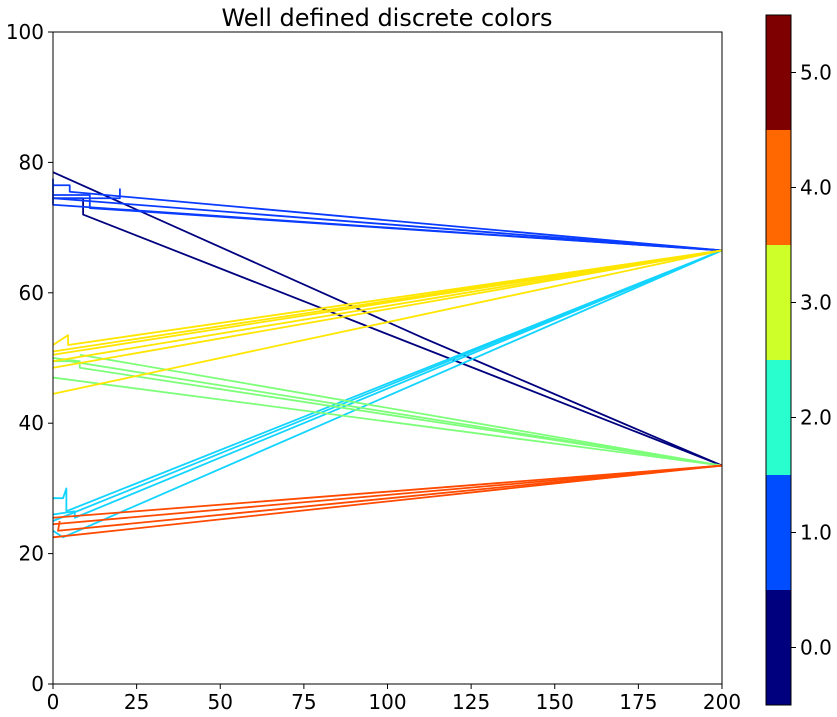 The width and height of the screenshot is (837, 717). I want to click on y-tick-label-5: 100, so click(25, 32).